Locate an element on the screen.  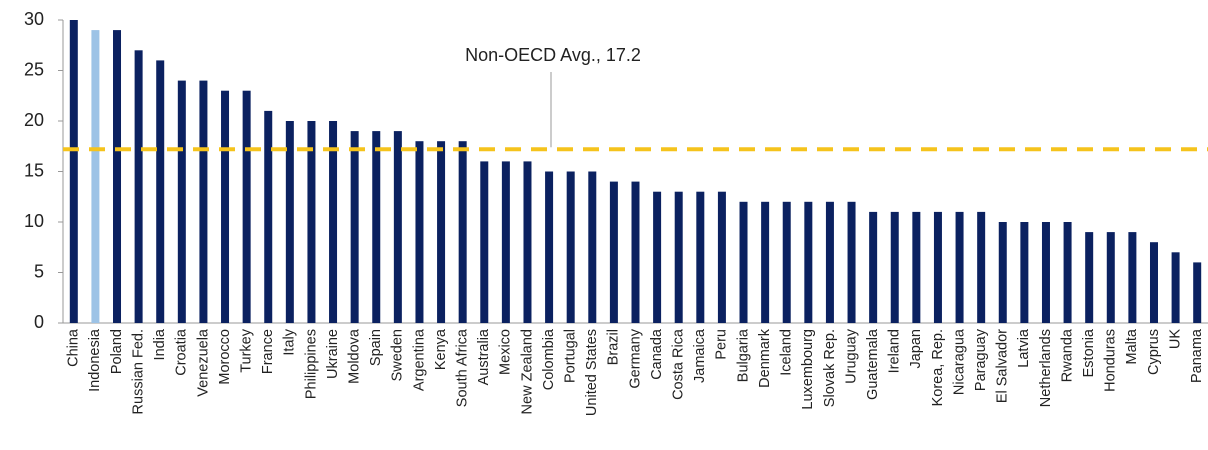
y-tick-label: 25 is located at coordinates (34, 69).